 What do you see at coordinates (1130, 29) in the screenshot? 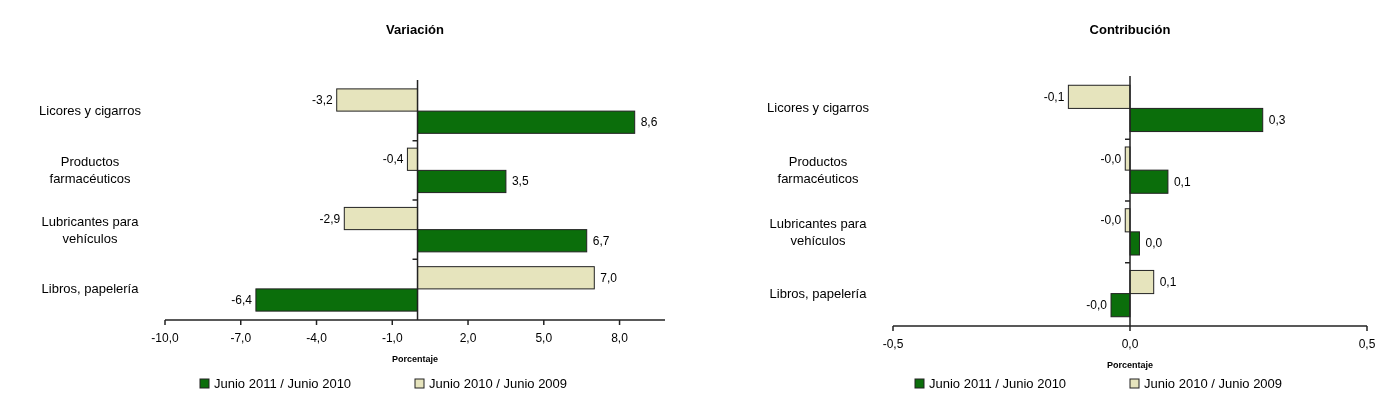
I see `chart-title: Contribución` at bounding box center [1130, 29].